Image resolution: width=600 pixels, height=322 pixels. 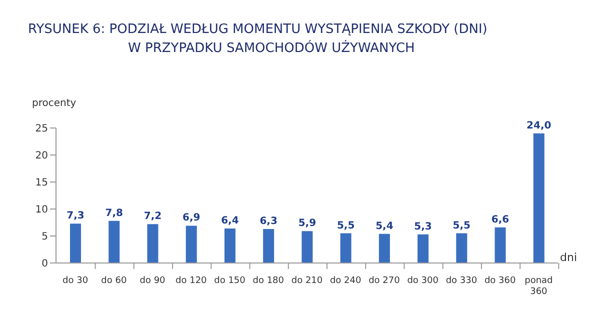 What do you see at coordinates (269, 221) in the screenshot?
I see `data-label: 6,3` at bounding box center [269, 221].